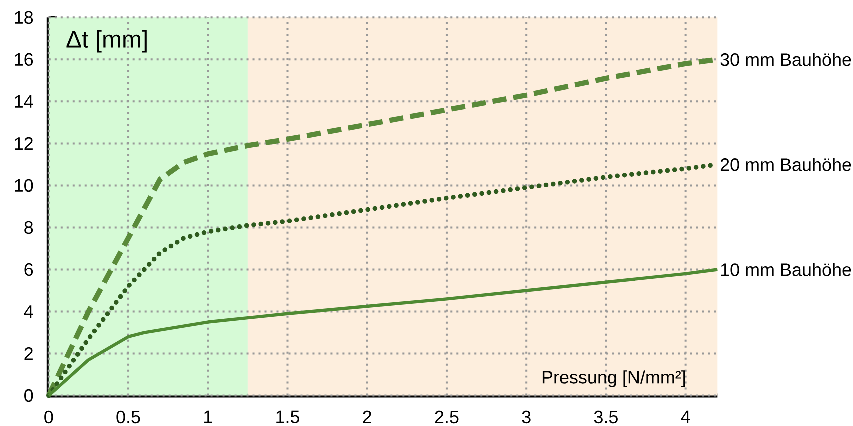  What do you see at coordinates (24, 185) in the screenshot?
I see `y-tick-label: 10` at bounding box center [24, 185].